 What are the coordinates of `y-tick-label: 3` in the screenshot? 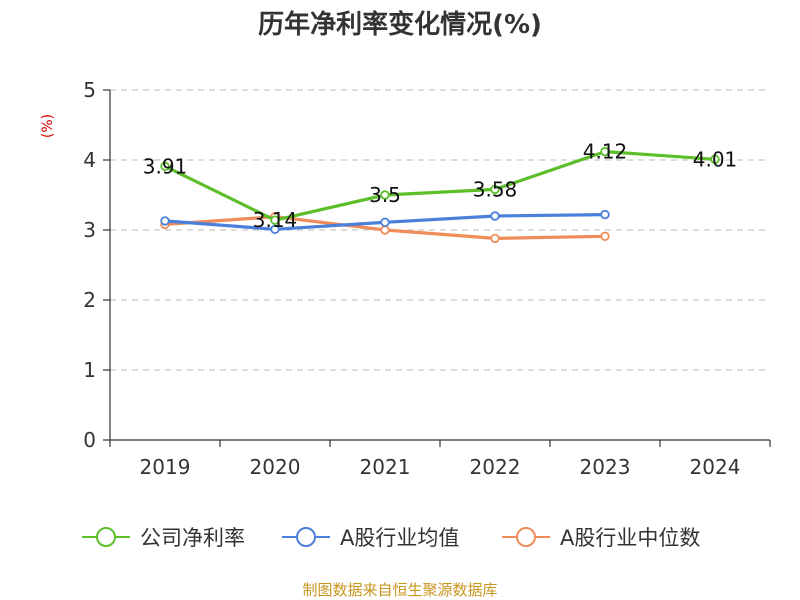 It's located at (89, 230).